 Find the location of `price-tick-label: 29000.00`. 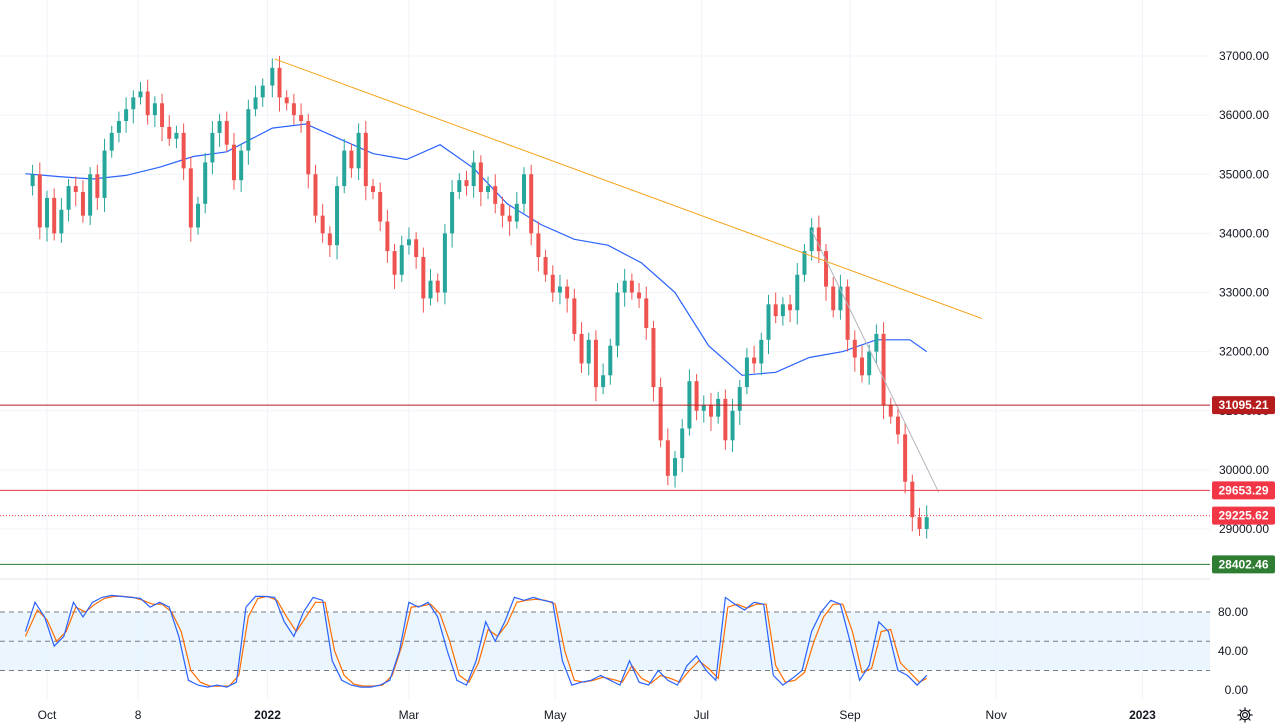

price-tick-label: 29000.00 is located at coordinates (1244, 529).